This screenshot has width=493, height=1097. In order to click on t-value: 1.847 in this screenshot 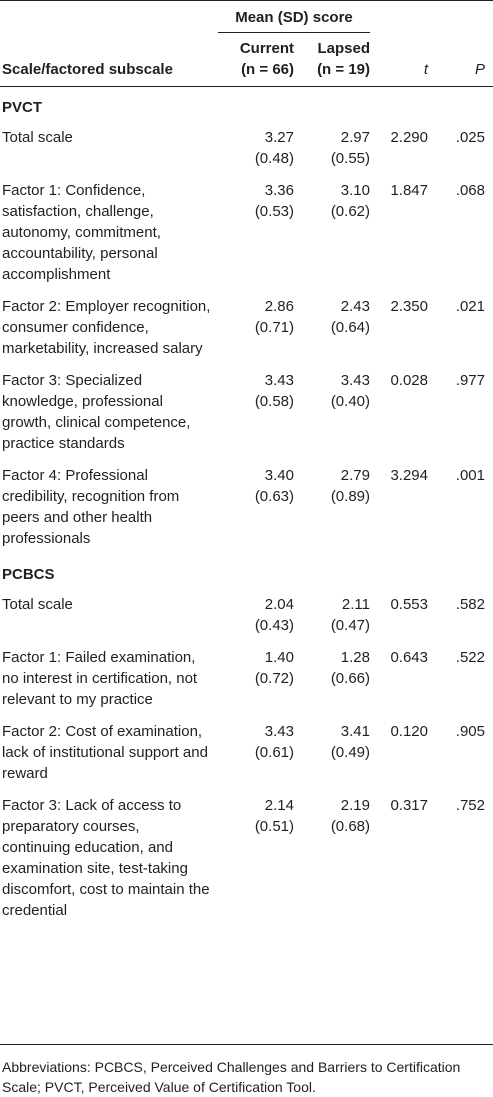, I will do `click(409, 190)`.